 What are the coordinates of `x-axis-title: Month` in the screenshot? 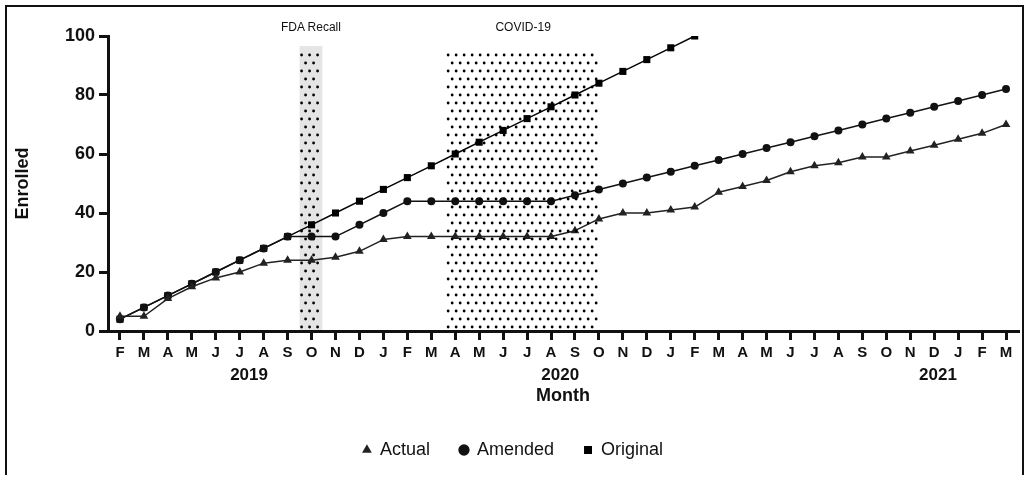 It's located at (563, 395).